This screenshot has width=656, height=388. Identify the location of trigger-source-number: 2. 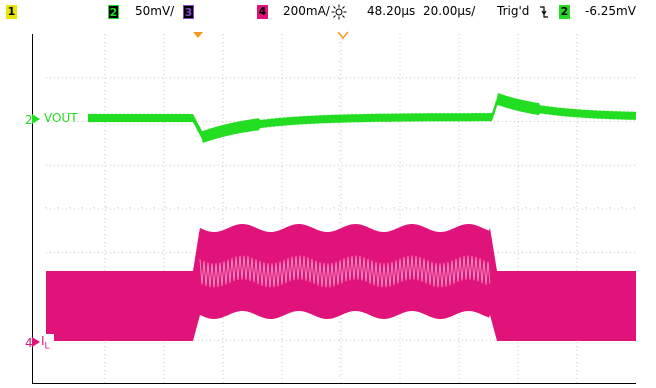
(564, 11).